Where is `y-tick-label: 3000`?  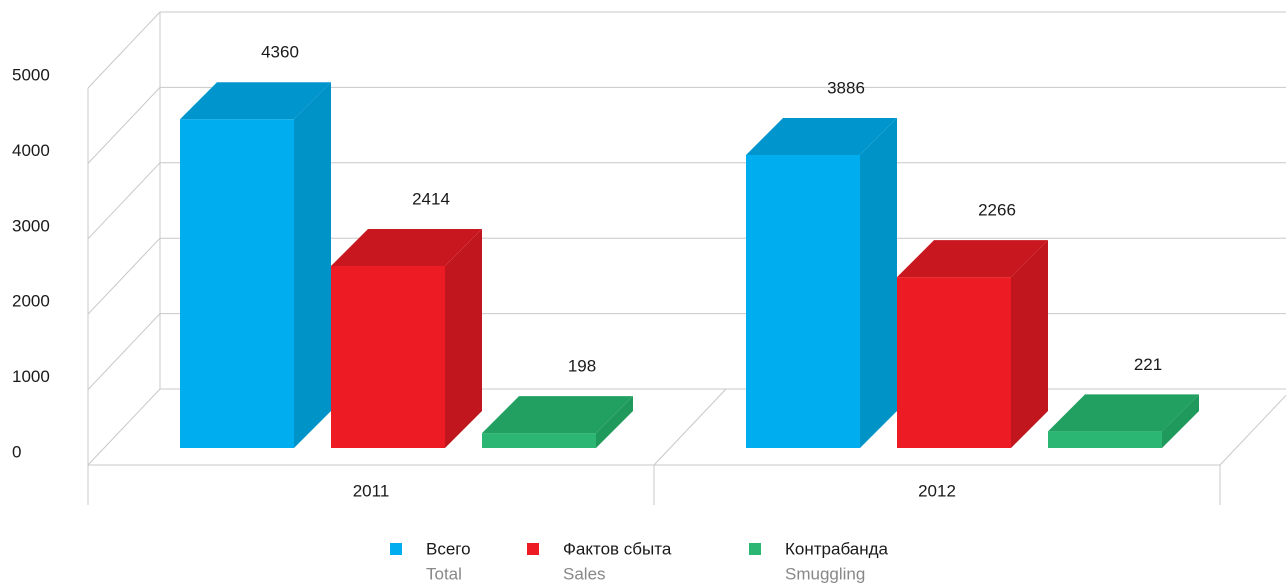
y-tick-label: 3000 is located at coordinates (31, 225).